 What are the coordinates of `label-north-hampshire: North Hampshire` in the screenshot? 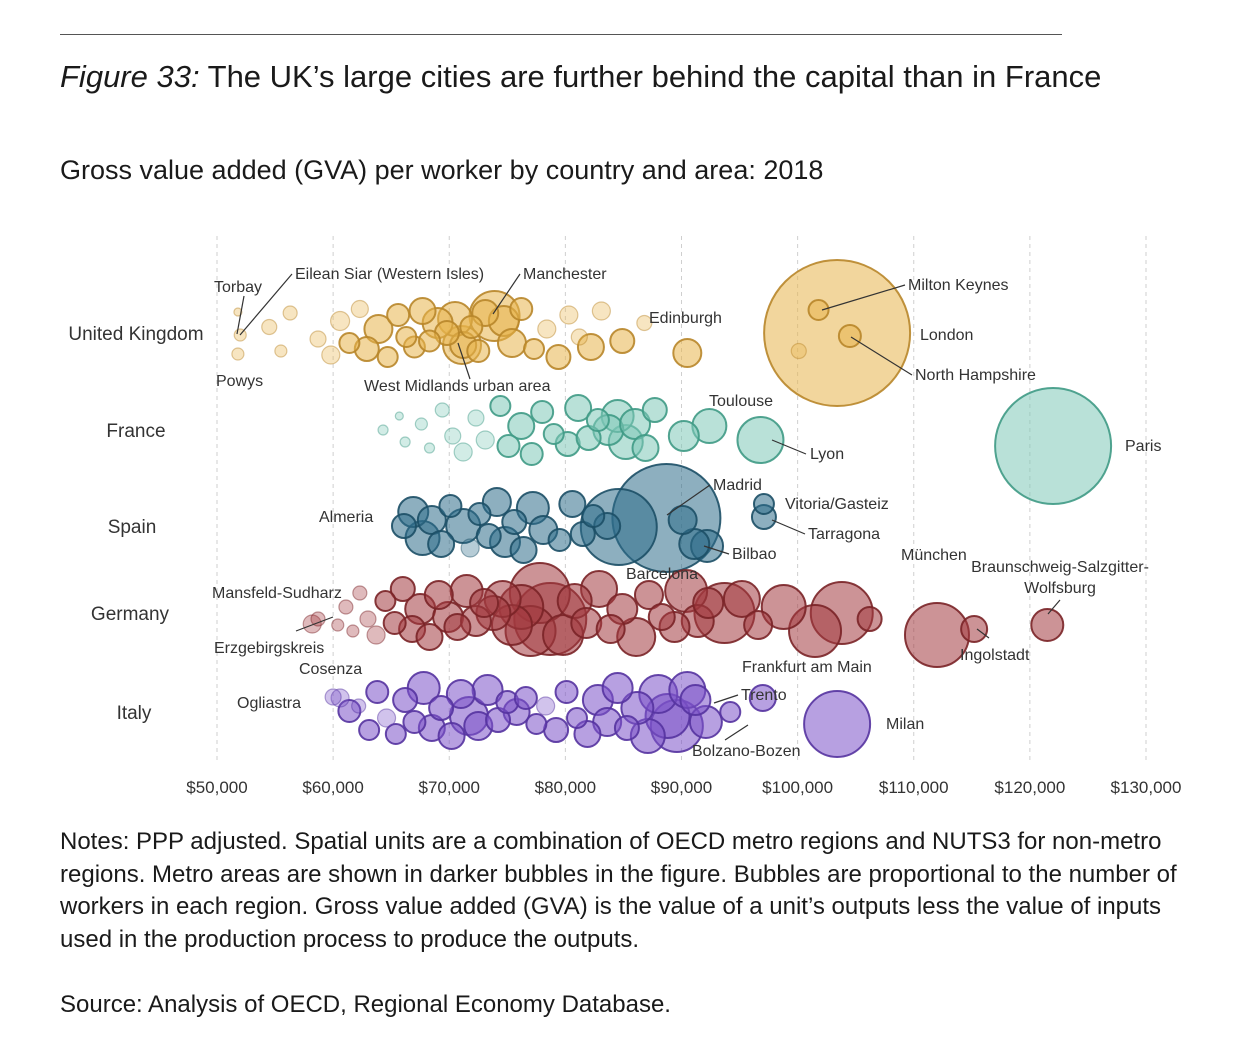 It's located at (975, 375).